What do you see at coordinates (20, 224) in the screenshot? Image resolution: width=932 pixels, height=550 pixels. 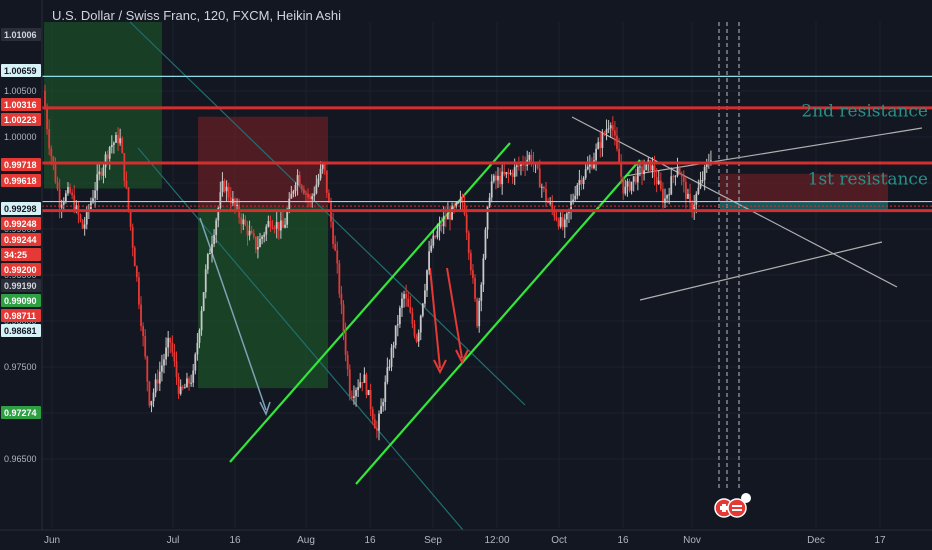 I see `price-badge-label: 0.99248` at bounding box center [20, 224].